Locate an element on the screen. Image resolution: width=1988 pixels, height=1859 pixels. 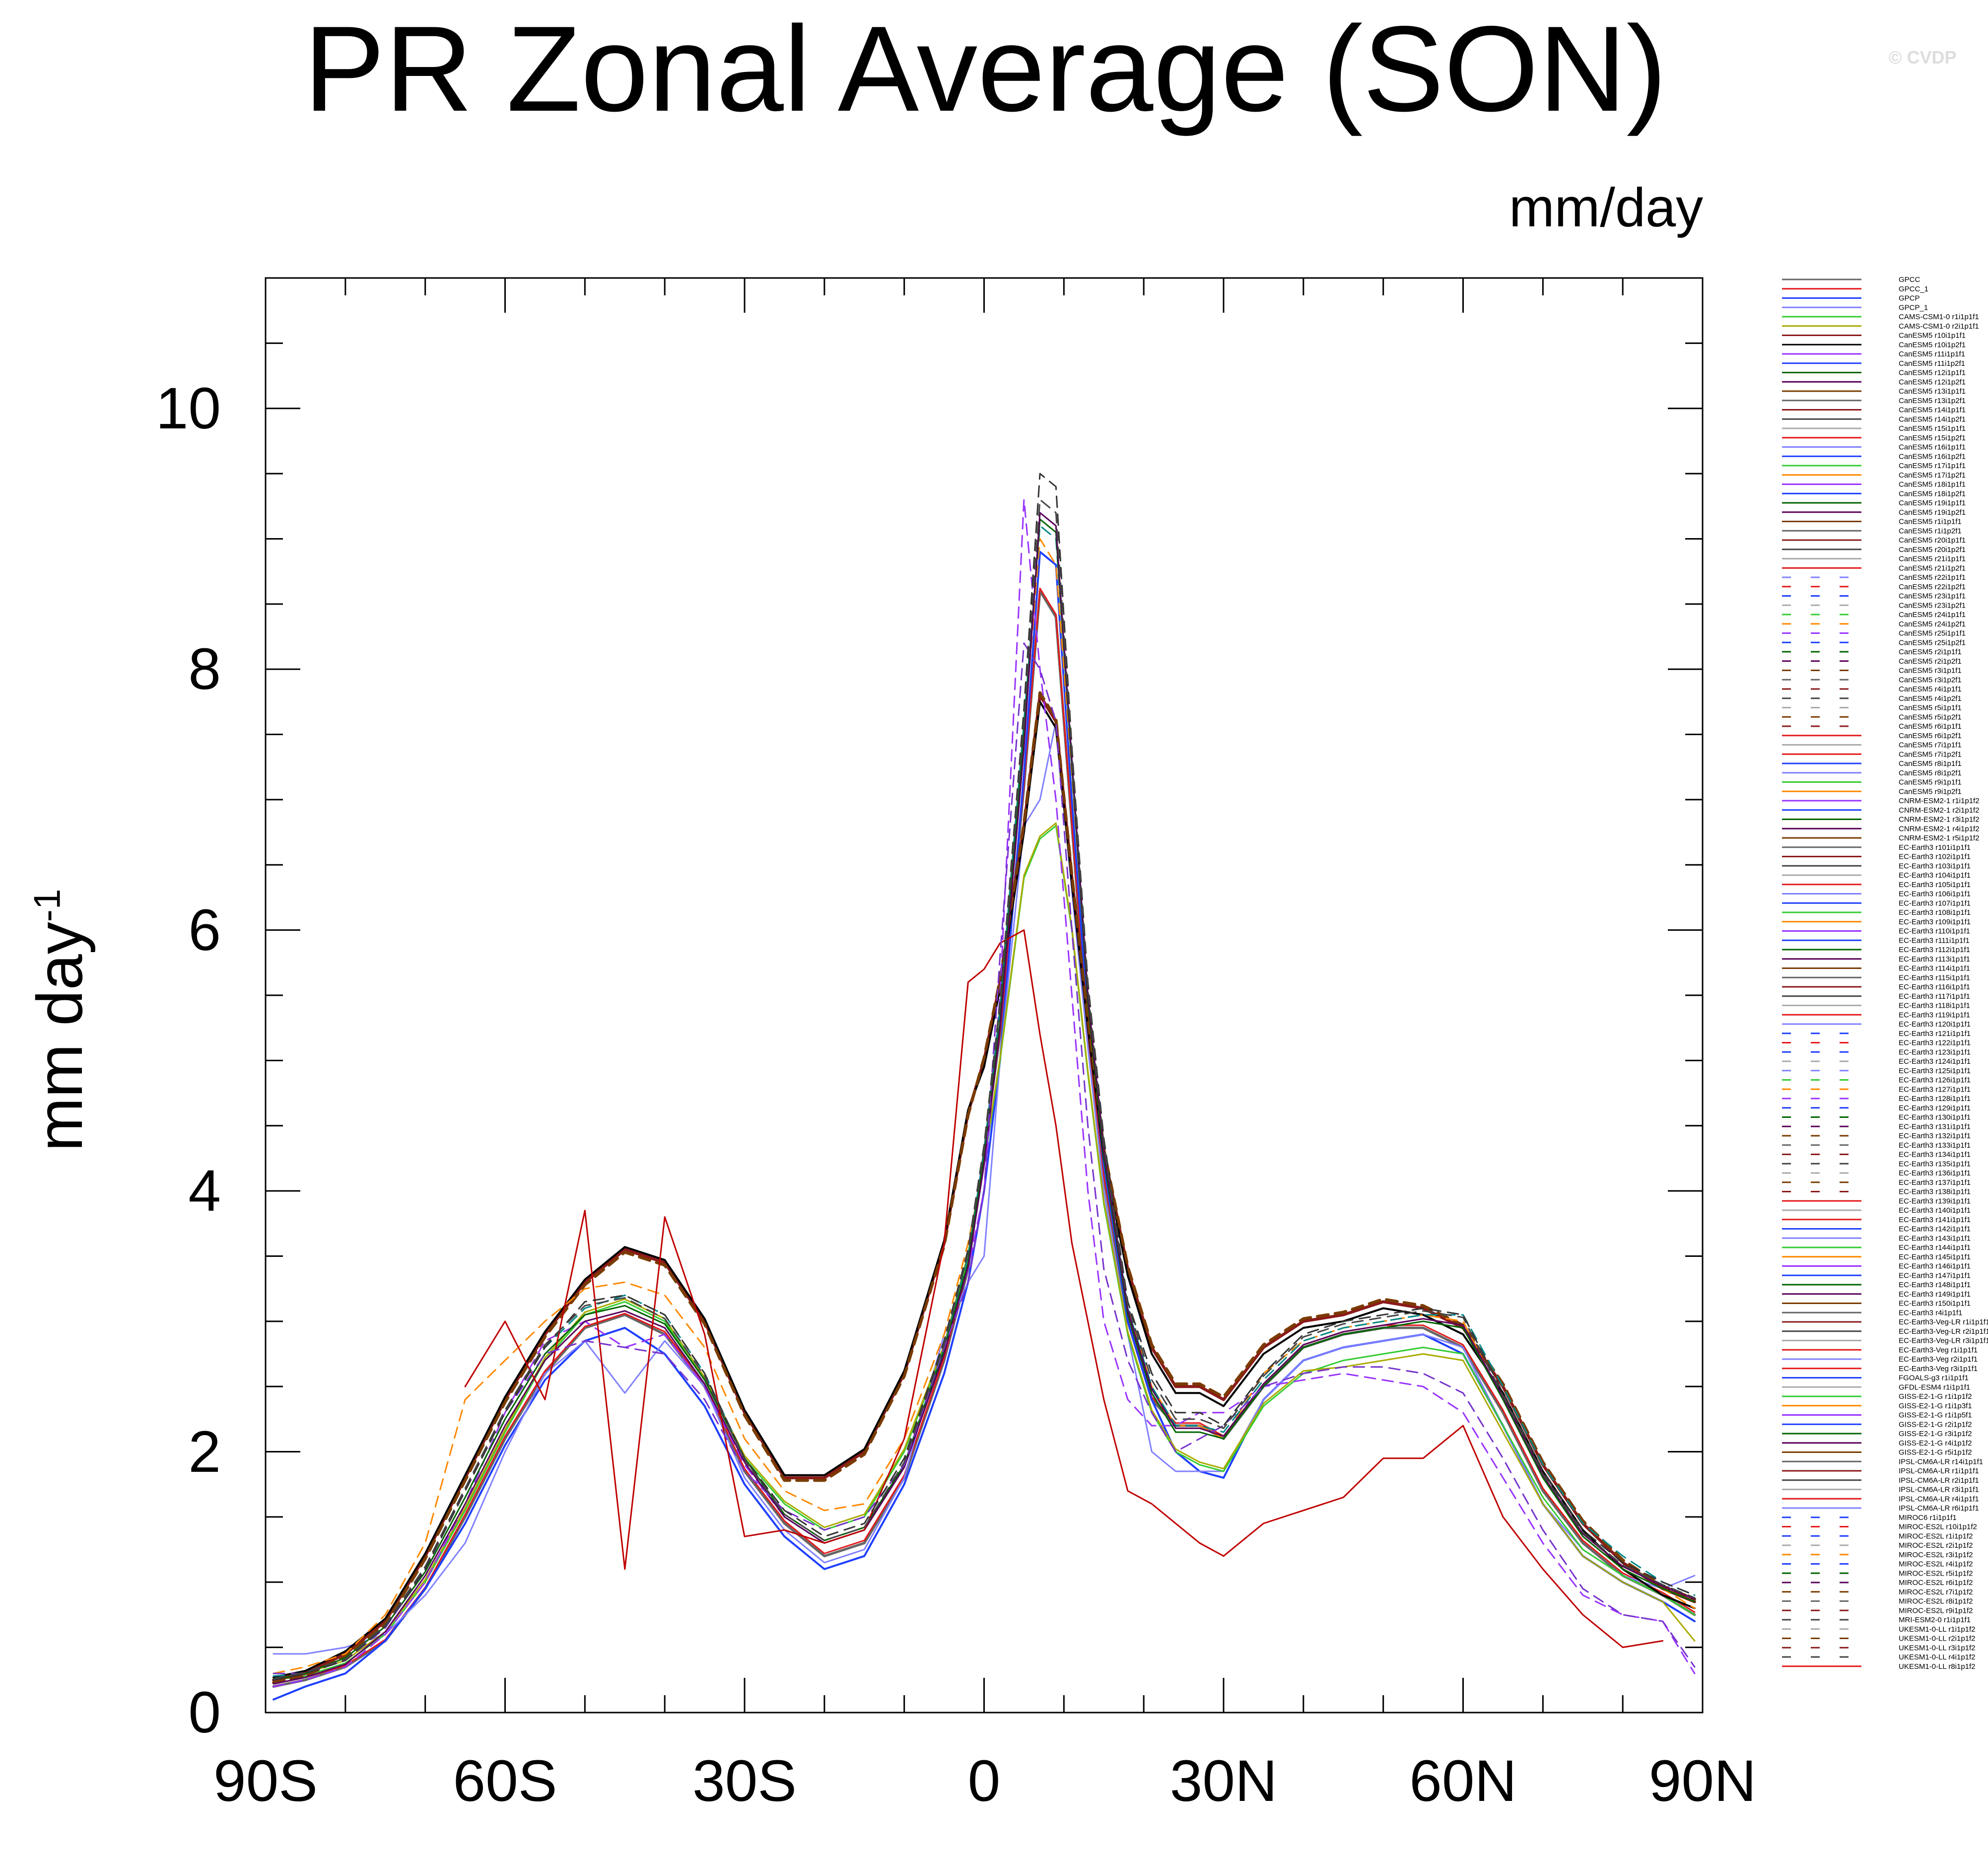
legend-label: CNRM-ESM2-1 r2i1p1f2 is located at coordinates (1940, 810).